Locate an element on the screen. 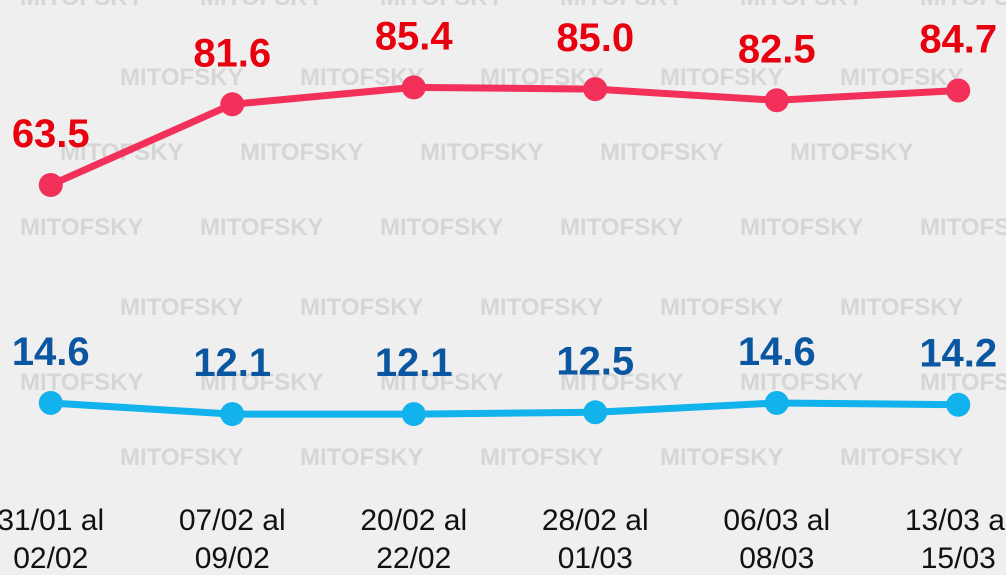 This screenshot has width=1006, height=575. data-label: 85.4 is located at coordinates (414, 36).